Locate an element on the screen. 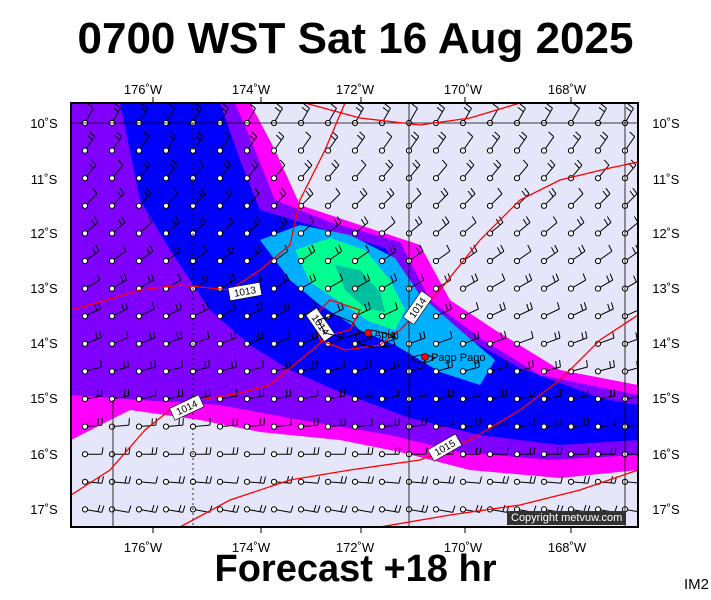 This screenshot has width=711, height=600. lat-label-17s-left: 17˚S is located at coordinates (44, 509).